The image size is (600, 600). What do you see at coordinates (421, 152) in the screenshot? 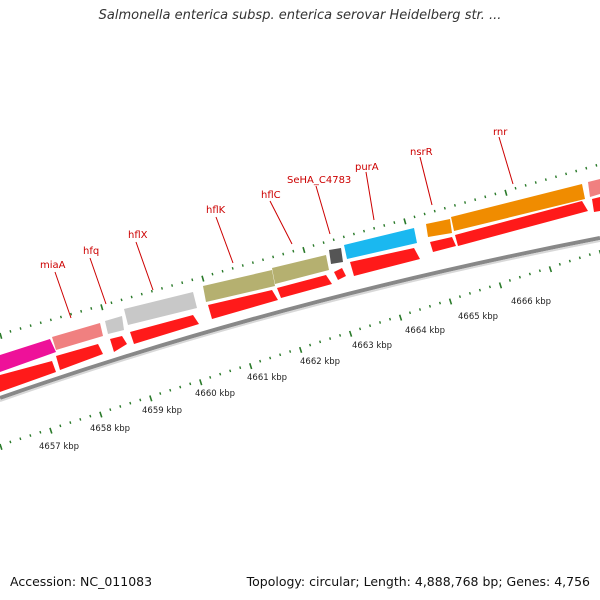
I see `gene-label-nsrR: nsrR` at bounding box center [421, 152].